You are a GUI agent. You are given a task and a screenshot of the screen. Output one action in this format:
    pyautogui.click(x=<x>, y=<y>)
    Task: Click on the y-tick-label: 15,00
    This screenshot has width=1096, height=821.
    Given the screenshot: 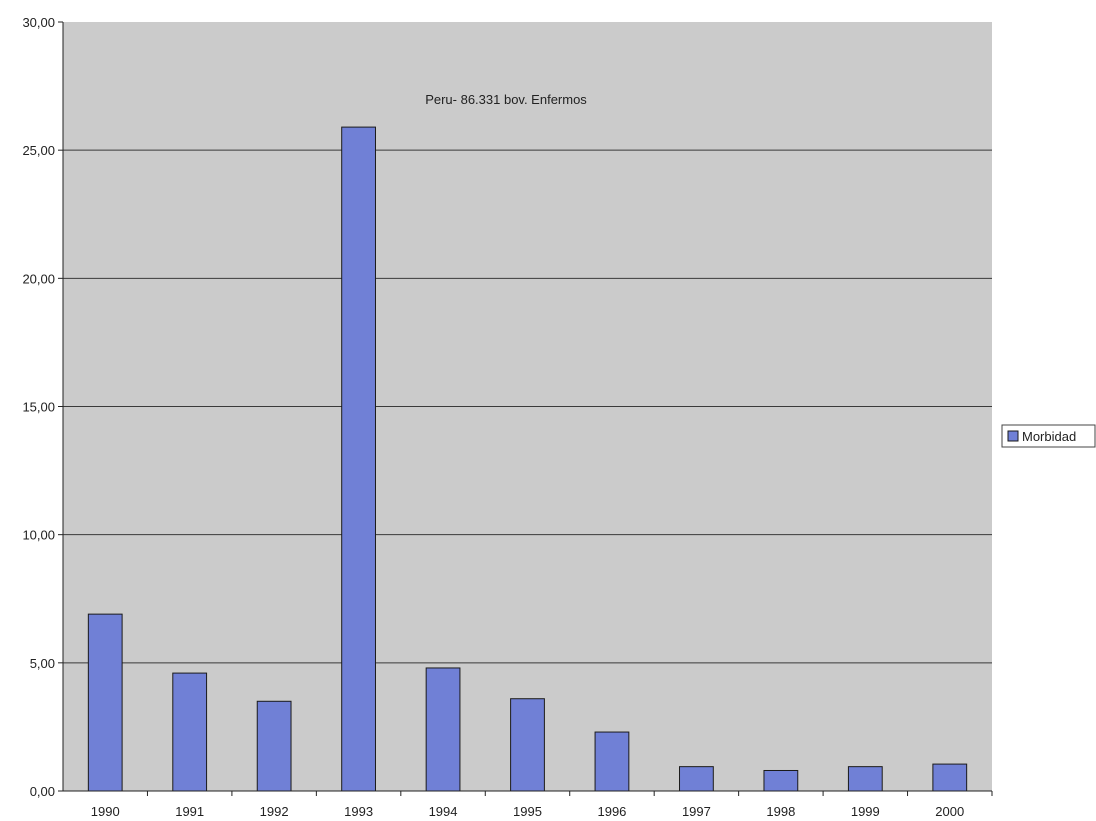 What is the action you would take?
    pyautogui.click(x=38, y=407)
    